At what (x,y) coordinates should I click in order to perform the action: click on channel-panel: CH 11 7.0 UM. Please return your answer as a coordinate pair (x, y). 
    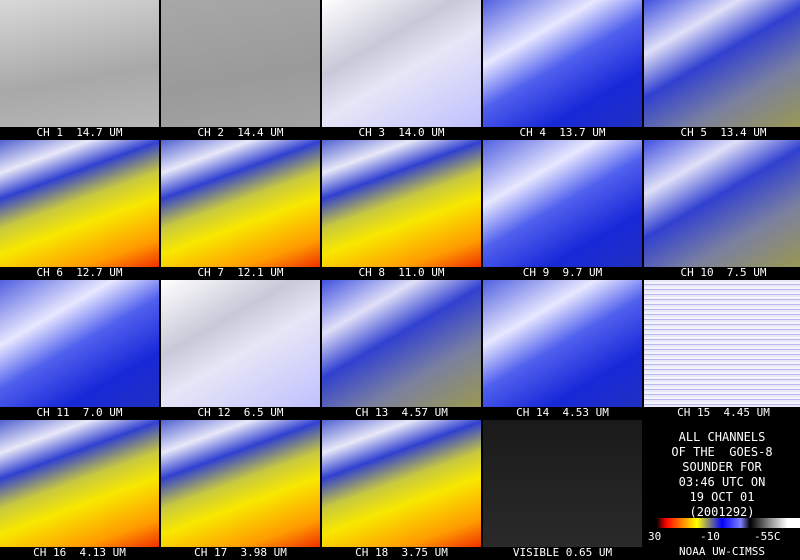
    Looking at the image, I should click on (79, 350).